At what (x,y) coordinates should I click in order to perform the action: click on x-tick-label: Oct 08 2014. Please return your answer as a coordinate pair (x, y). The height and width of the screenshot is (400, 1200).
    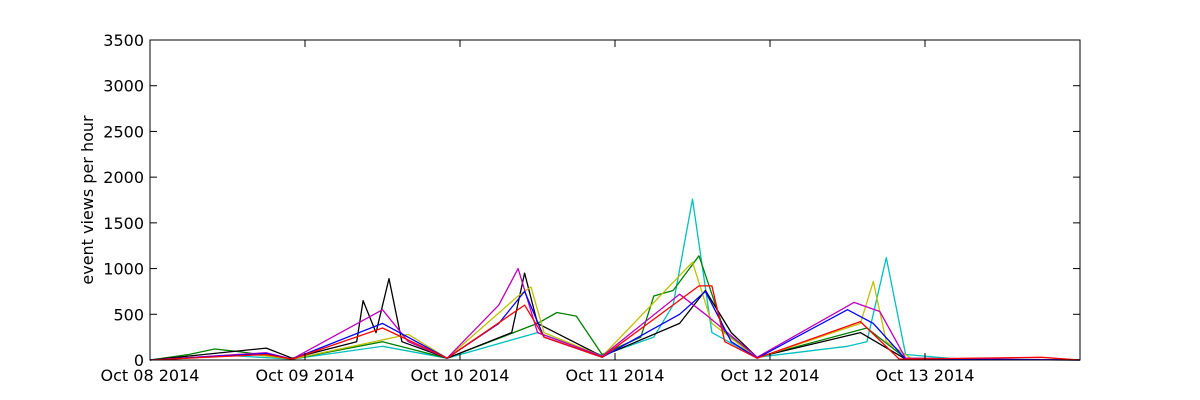
    Looking at the image, I should click on (150, 375).